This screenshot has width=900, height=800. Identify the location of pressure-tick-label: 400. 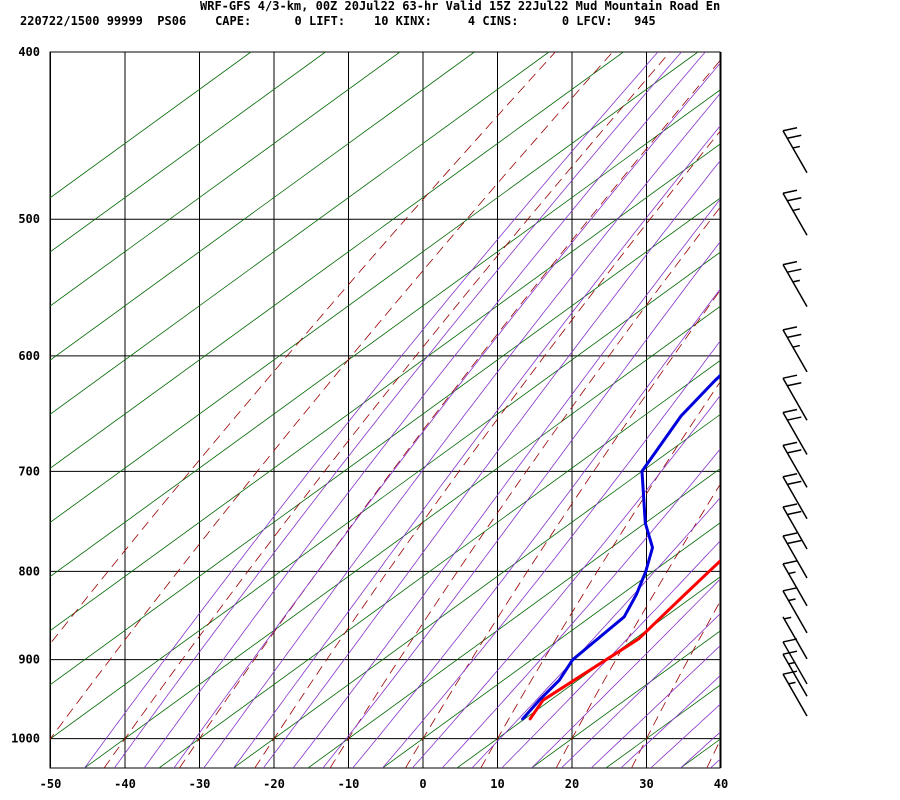
(29, 52).